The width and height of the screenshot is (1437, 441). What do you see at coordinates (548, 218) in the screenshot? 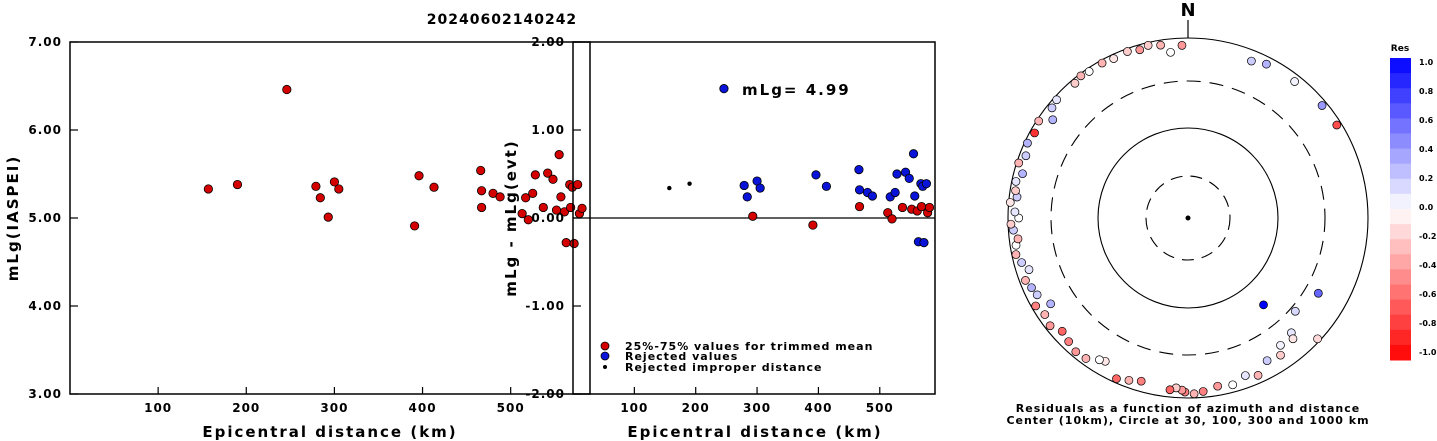
I see `mid-y-tick: 0.00` at bounding box center [548, 218].